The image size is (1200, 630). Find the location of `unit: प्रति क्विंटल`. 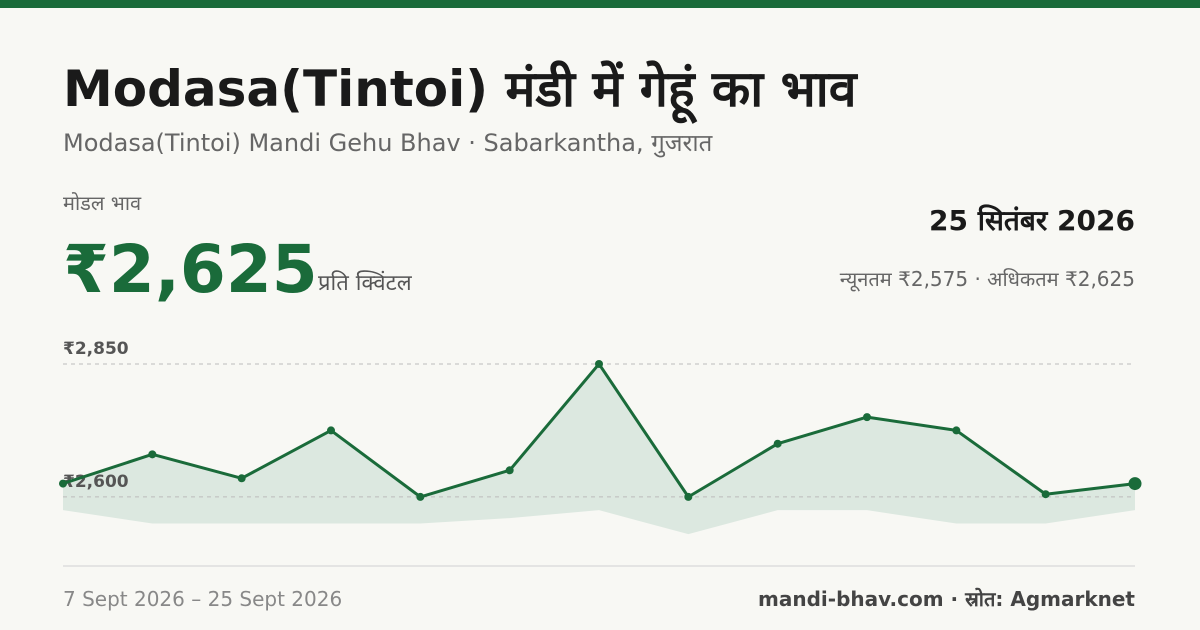

unit: प्रति क्विंटल is located at coordinates (365, 283).